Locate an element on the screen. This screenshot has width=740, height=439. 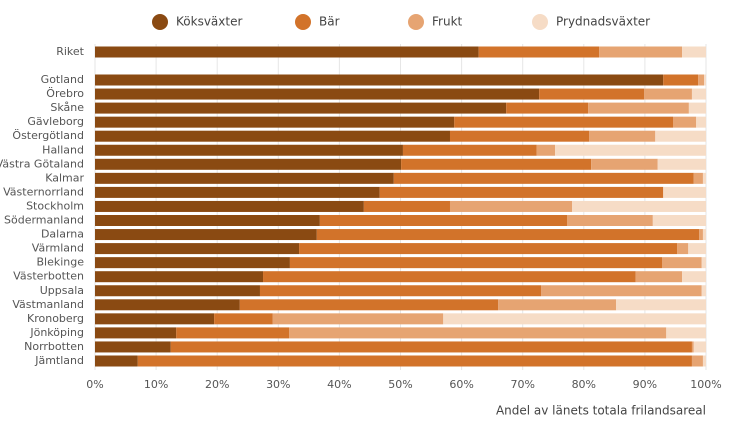
y-tick-label: Skåne is located at coordinates (67, 107).